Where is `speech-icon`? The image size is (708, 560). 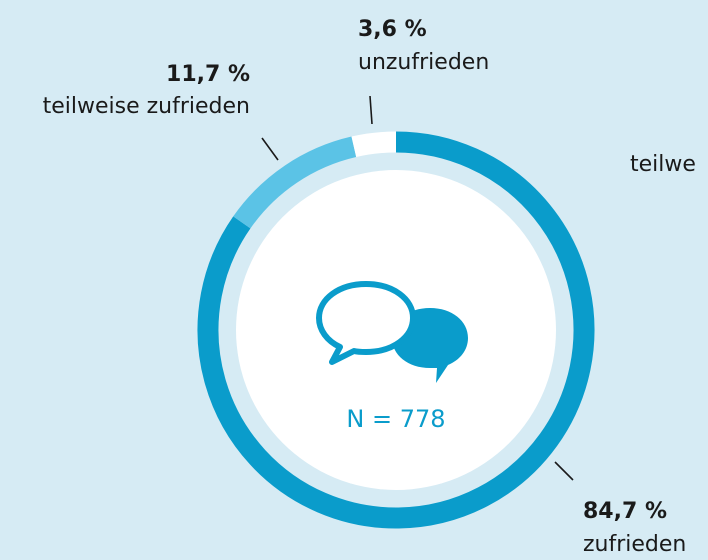 speech-icon is located at coordinates (392, 332).